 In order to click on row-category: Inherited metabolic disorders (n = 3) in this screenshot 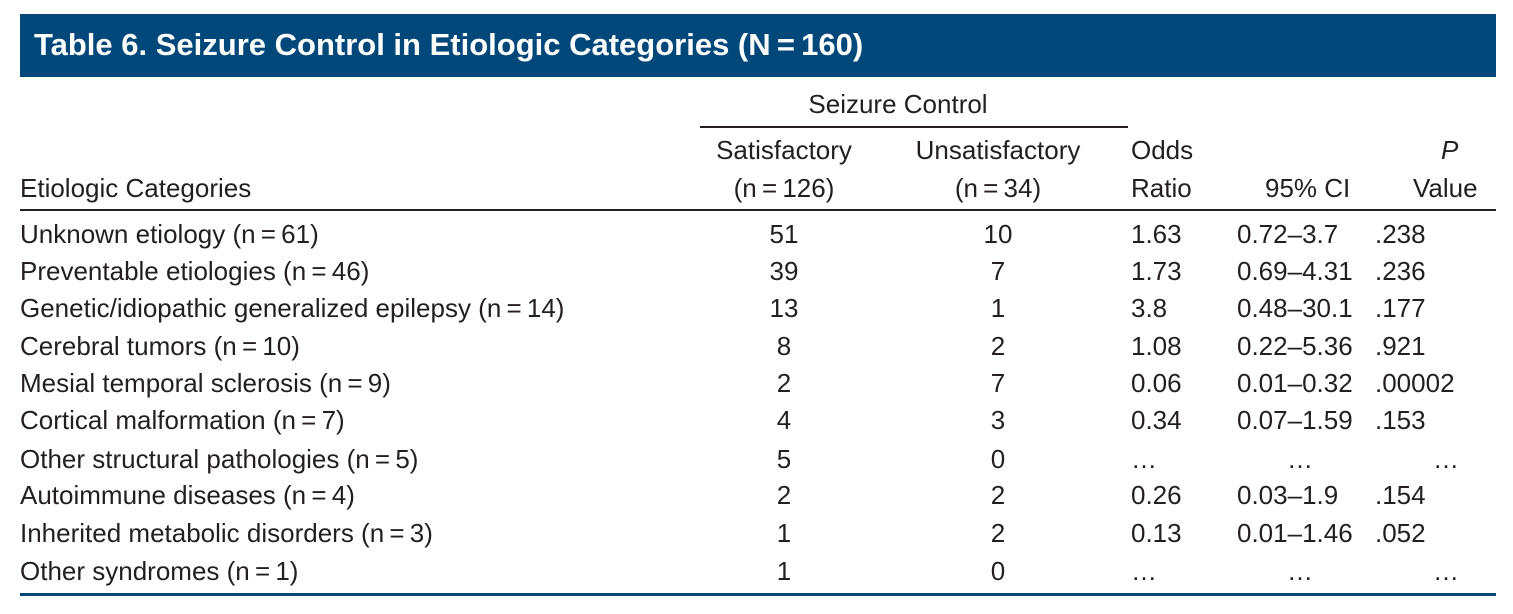, I will do `click(226, 533)`.